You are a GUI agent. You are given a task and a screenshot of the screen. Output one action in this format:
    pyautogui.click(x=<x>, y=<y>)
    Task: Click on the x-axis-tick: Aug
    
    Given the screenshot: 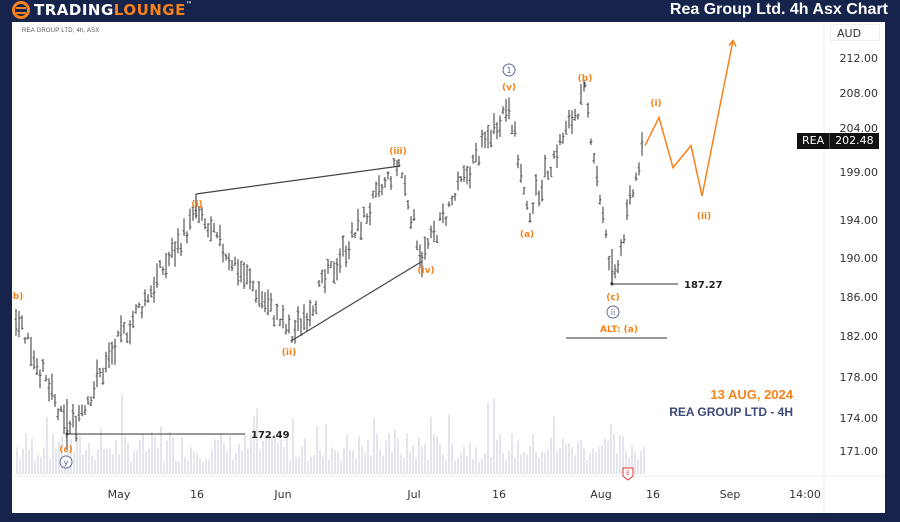 What is the action you would take?
    pyautogui.click(x=600, y=494)
    